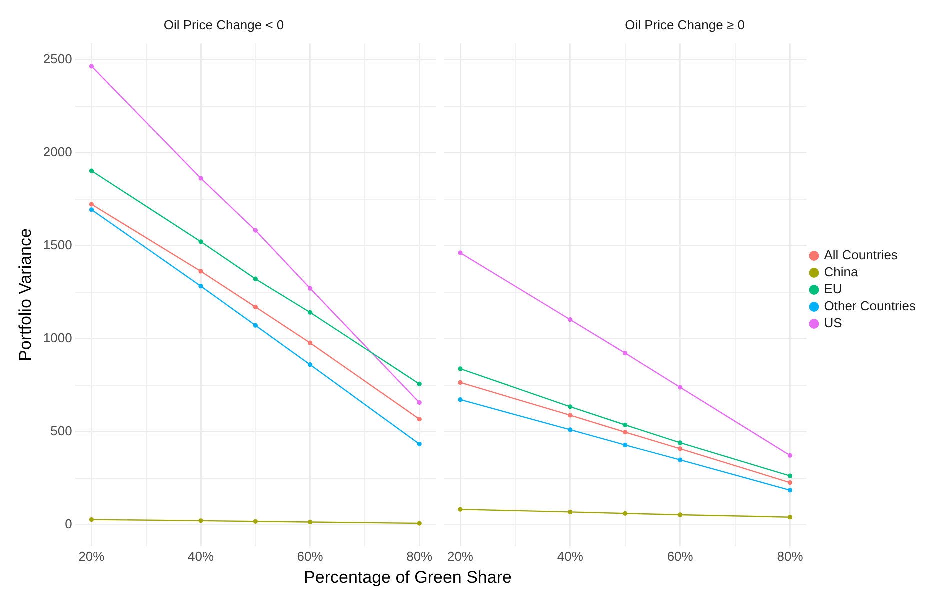 Image resolution: width=946 pixels, height=602 pixels. What do you see at coordinates (861, 255) in the screenshot?
I see `legend-label: All Countries` at bounding box center [861, 255].